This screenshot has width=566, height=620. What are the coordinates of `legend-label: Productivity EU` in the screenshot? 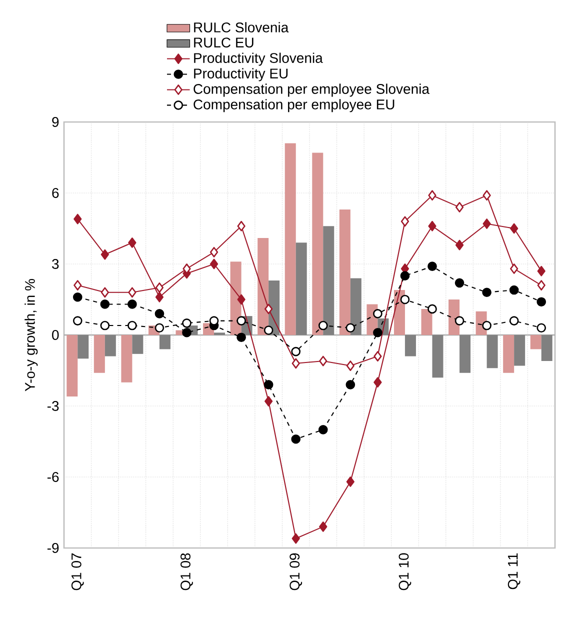 It's located at (241, 75).